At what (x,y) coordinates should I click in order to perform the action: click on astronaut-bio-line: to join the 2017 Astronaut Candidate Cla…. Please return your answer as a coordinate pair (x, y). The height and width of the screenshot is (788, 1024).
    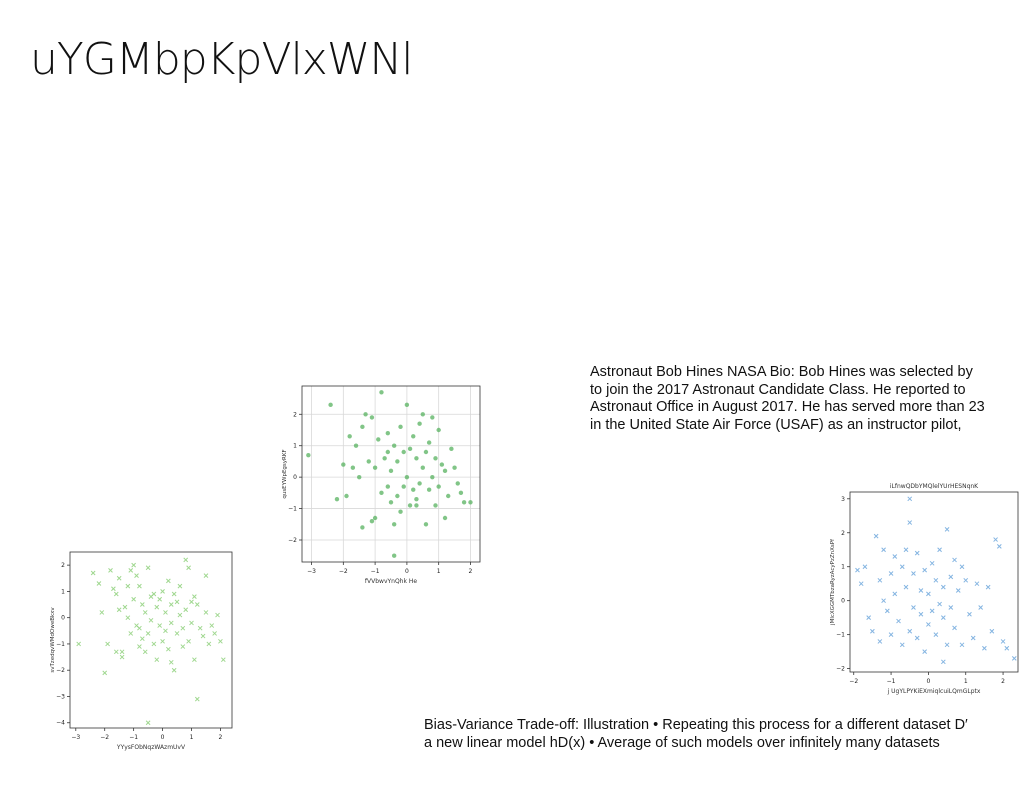
    Looking at the image, I should click on (778, 389).